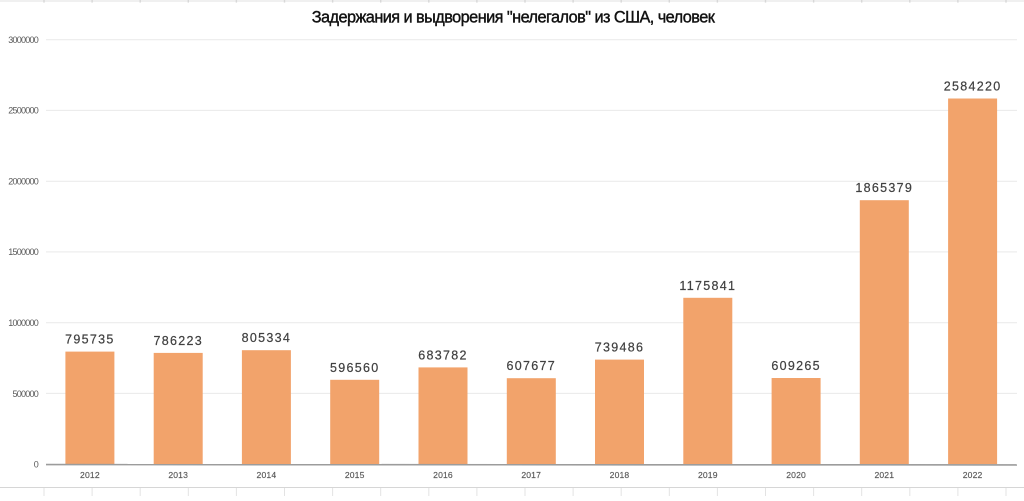 This screenshot has height=501, width=1024. I want to click on svg-text: 2021, so click(884, 475).